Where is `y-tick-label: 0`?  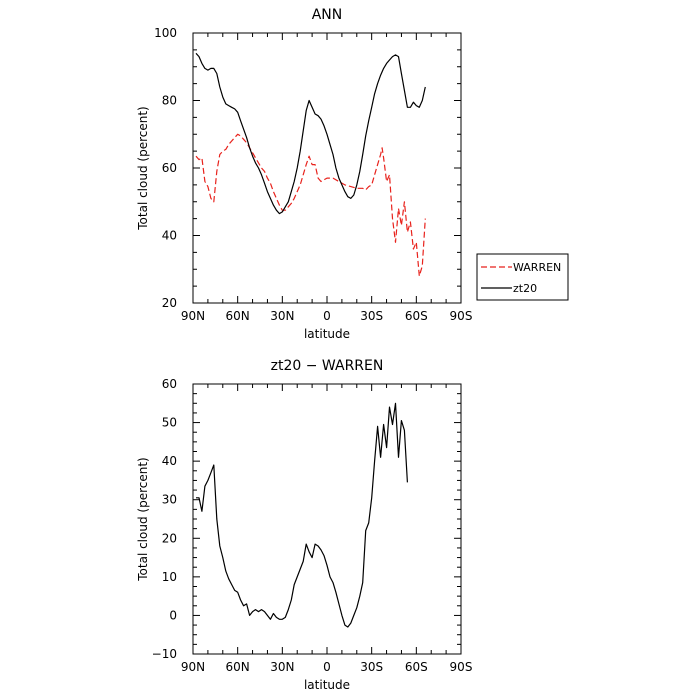 y-tick-label: 0 is located at coordinates (173, 615).